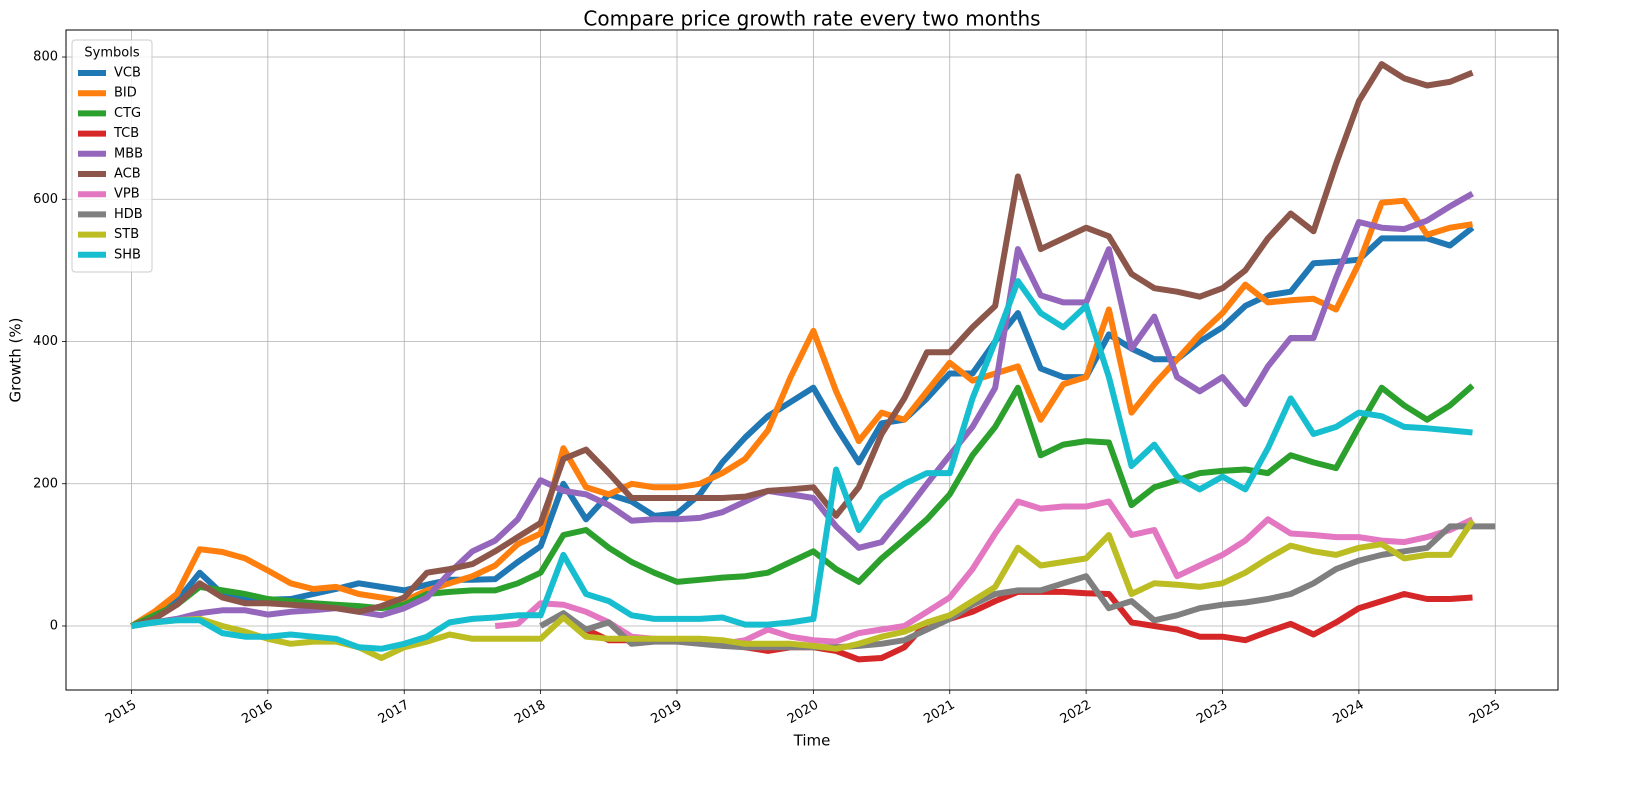 This screenshot has height=786, width=1626. I want to click on legend-label: TCB, so click(126, 133).